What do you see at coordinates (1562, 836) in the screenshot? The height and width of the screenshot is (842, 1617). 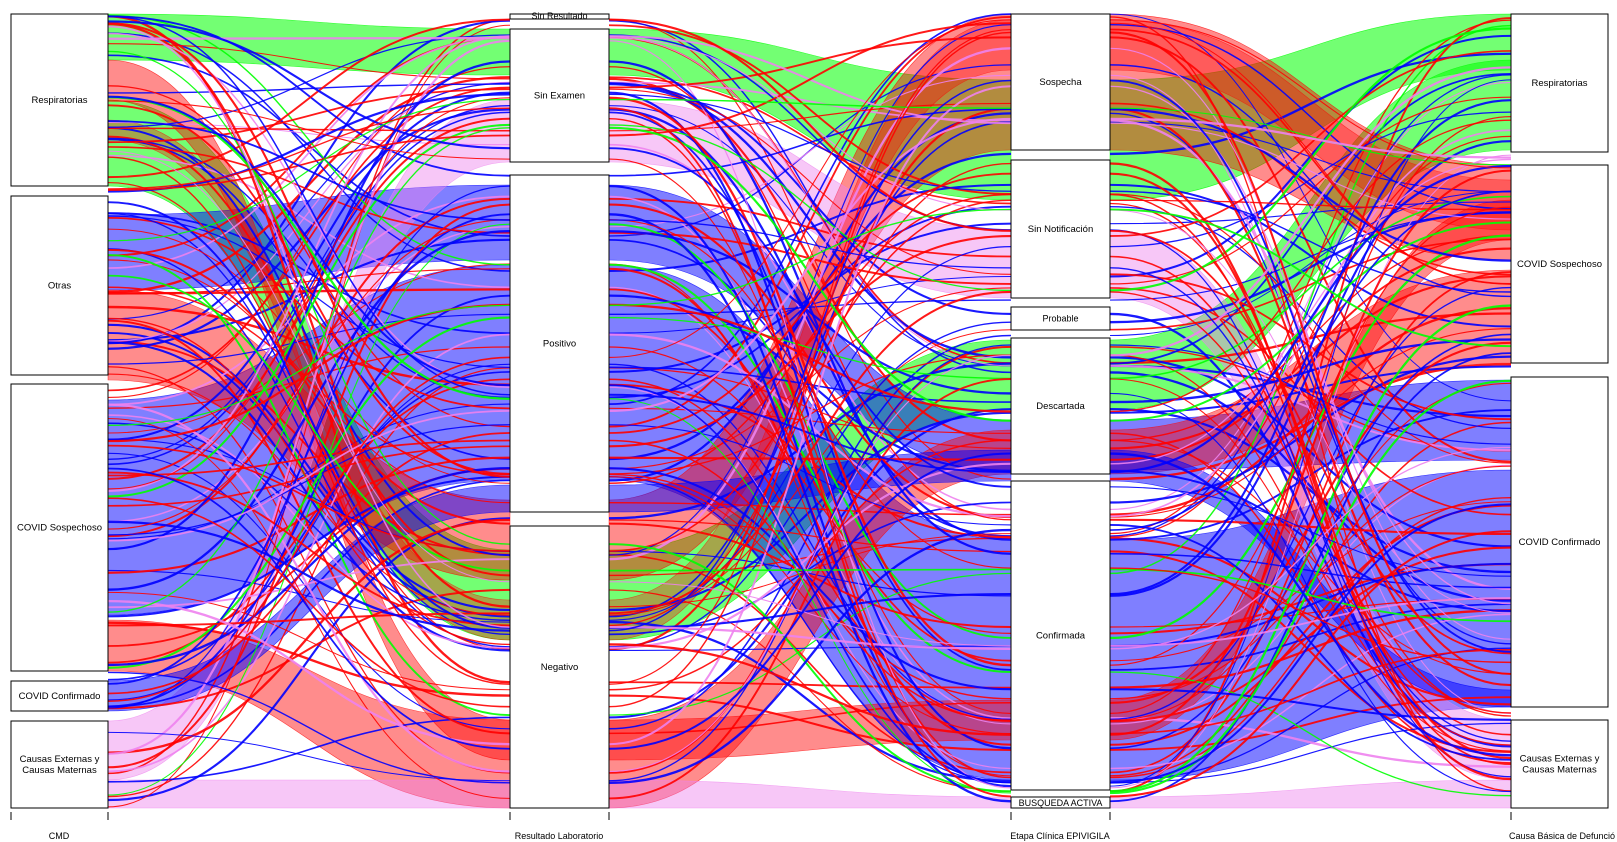 I see `axis-label-causa: Causa Básica de Defunció` at bounding box center [1562, 836].